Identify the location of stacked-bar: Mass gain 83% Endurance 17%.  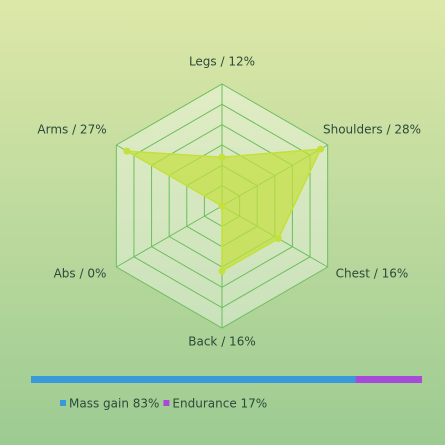
(226, 393).